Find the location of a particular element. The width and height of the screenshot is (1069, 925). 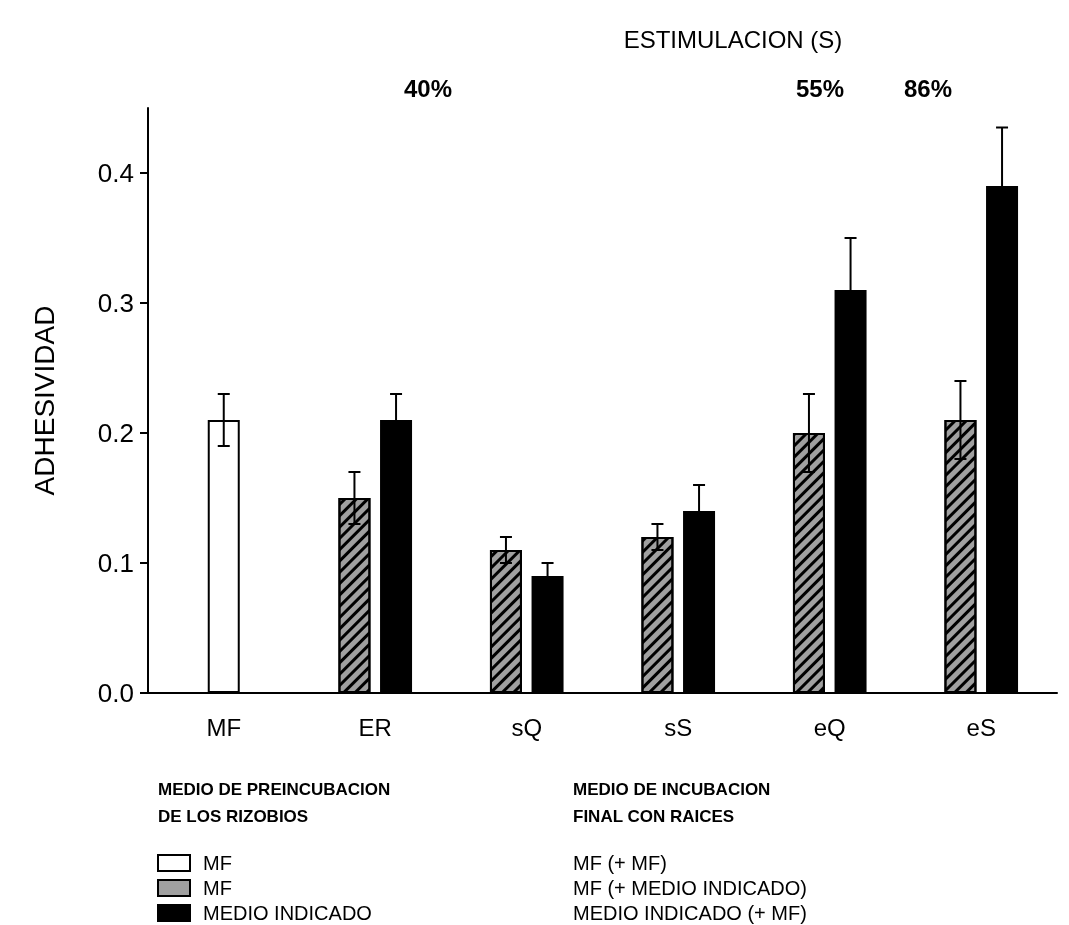

text: MEDIO DE INCUBACION FINAL CON RAICES is located at coordinates (672, 803).